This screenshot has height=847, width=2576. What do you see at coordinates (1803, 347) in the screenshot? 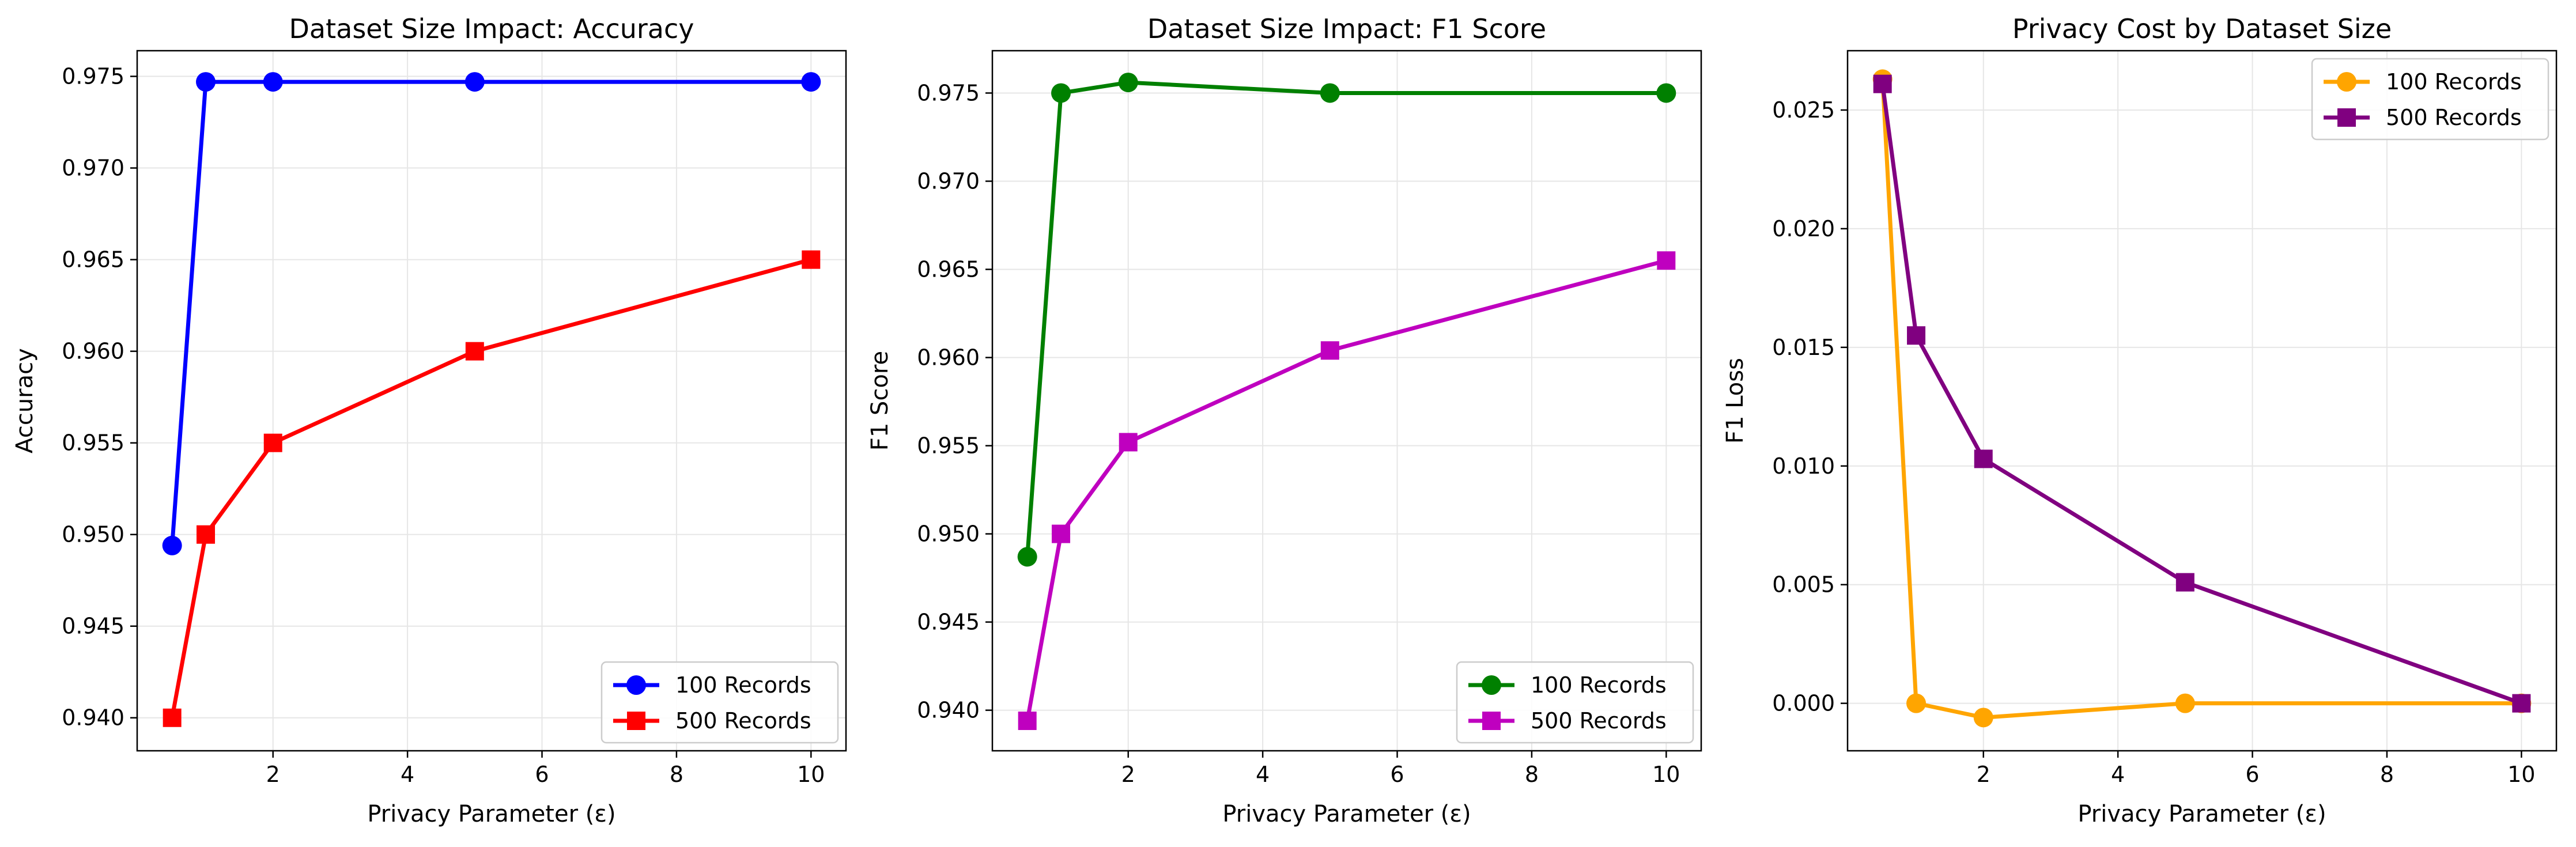
I see `y-tick-label-3: 0.015` at bounding box center [1803, 347].